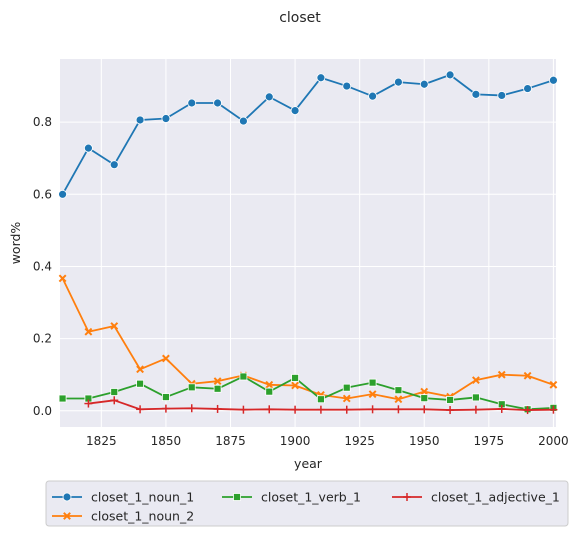 Image resolution: width=577 pixels, height=537 pixels. Describe the element at coordinates (359, 441) in the screenshot. I see `x-tick-label: 1925` at that location.